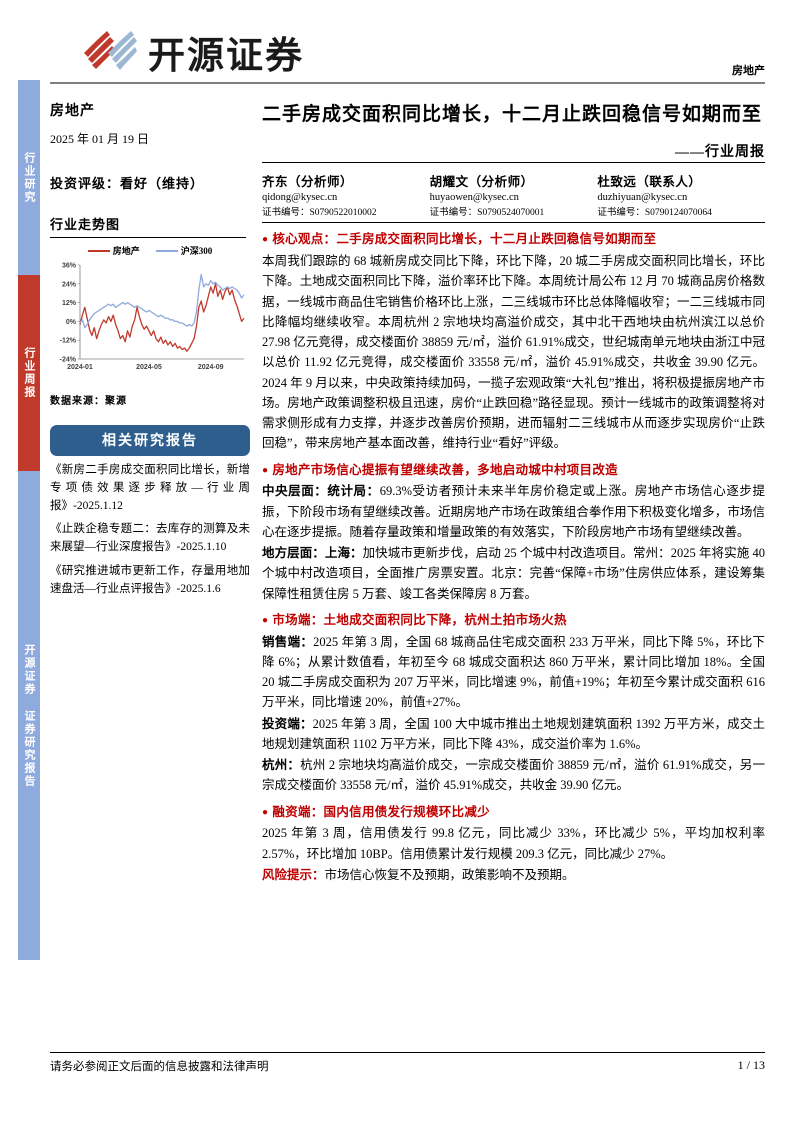  What do you see at coordinates (100, 139) in the screenshot?
I see `publish-date: 2025 年 01 月 19 日` at bounding box center [100, 139].